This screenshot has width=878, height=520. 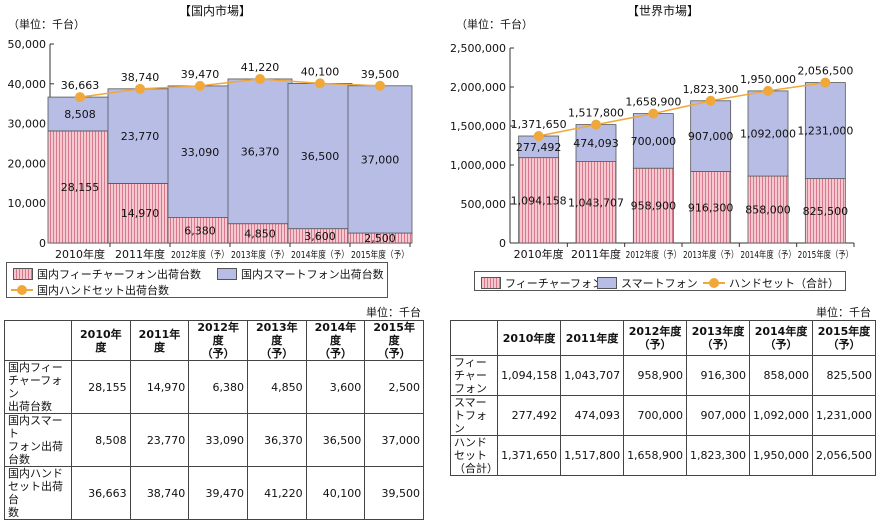 What do you see at coordinates (711, 136) in the screenshot?
I see `smart-value-label: 907,000` at bounding box center [711, 136].